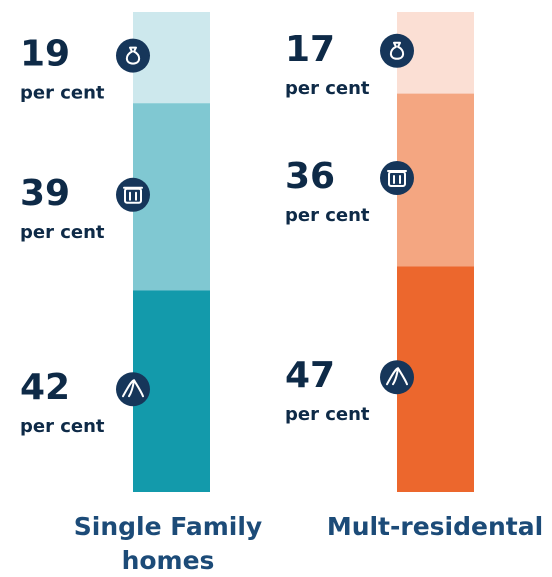 The width and height of the screenshot is (552, 577). What do you see at coordinates (310, 375) in the screenshot?
I see `value-label: 47` at bounding box center [310, 375].